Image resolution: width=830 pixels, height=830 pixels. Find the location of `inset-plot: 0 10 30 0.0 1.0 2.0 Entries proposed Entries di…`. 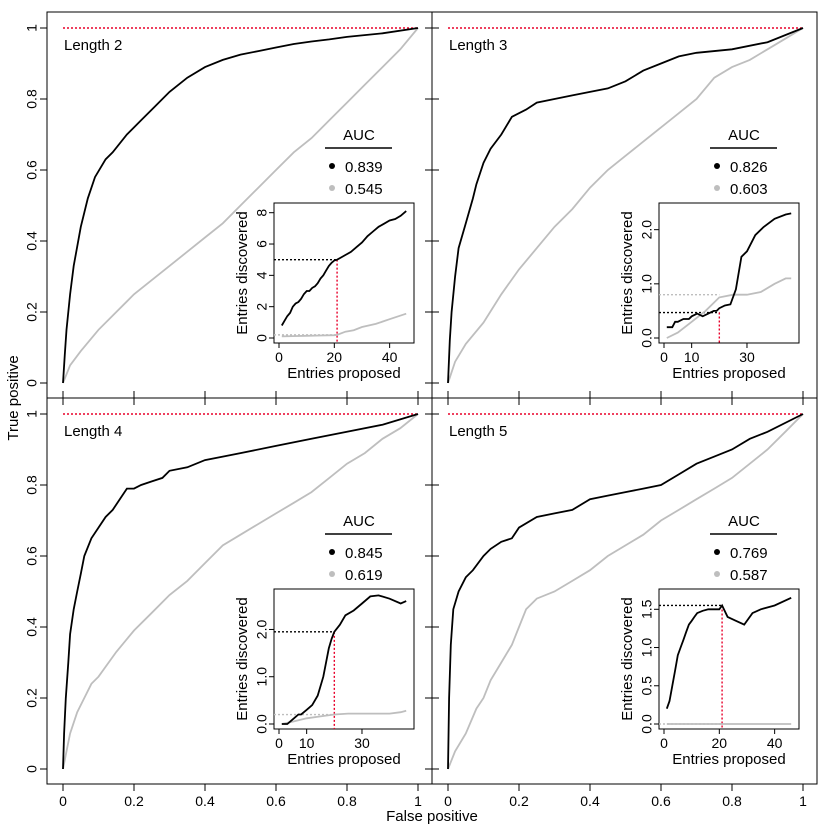

inset-plot: 0 10 30 0.0 1.0 2.0 Entries proposed Entries di… is located at coordinates (709, 292).